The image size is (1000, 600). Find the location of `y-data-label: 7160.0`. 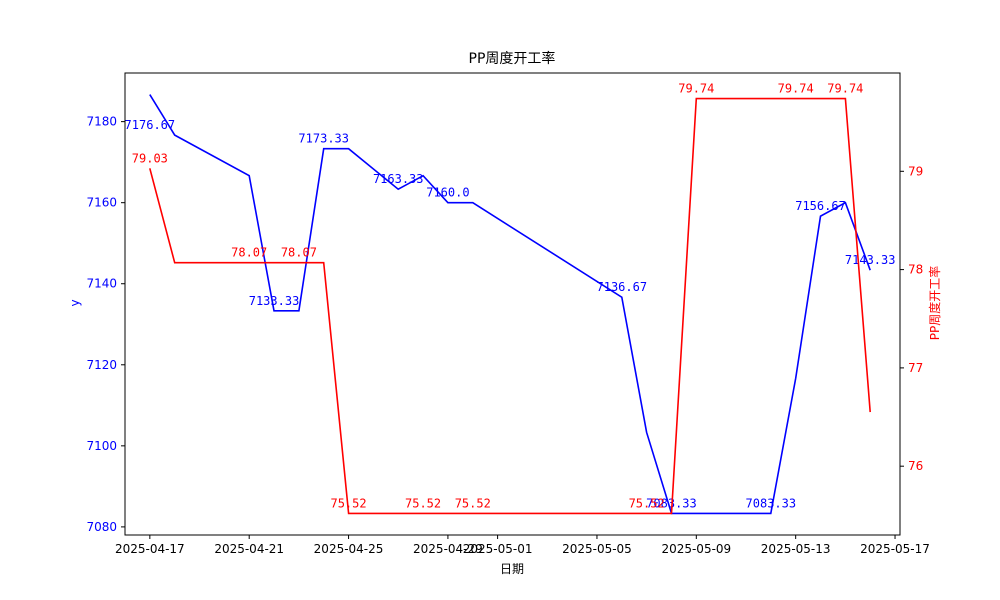

y-data-label: 7160.0 is located at coordinates (447, 193).